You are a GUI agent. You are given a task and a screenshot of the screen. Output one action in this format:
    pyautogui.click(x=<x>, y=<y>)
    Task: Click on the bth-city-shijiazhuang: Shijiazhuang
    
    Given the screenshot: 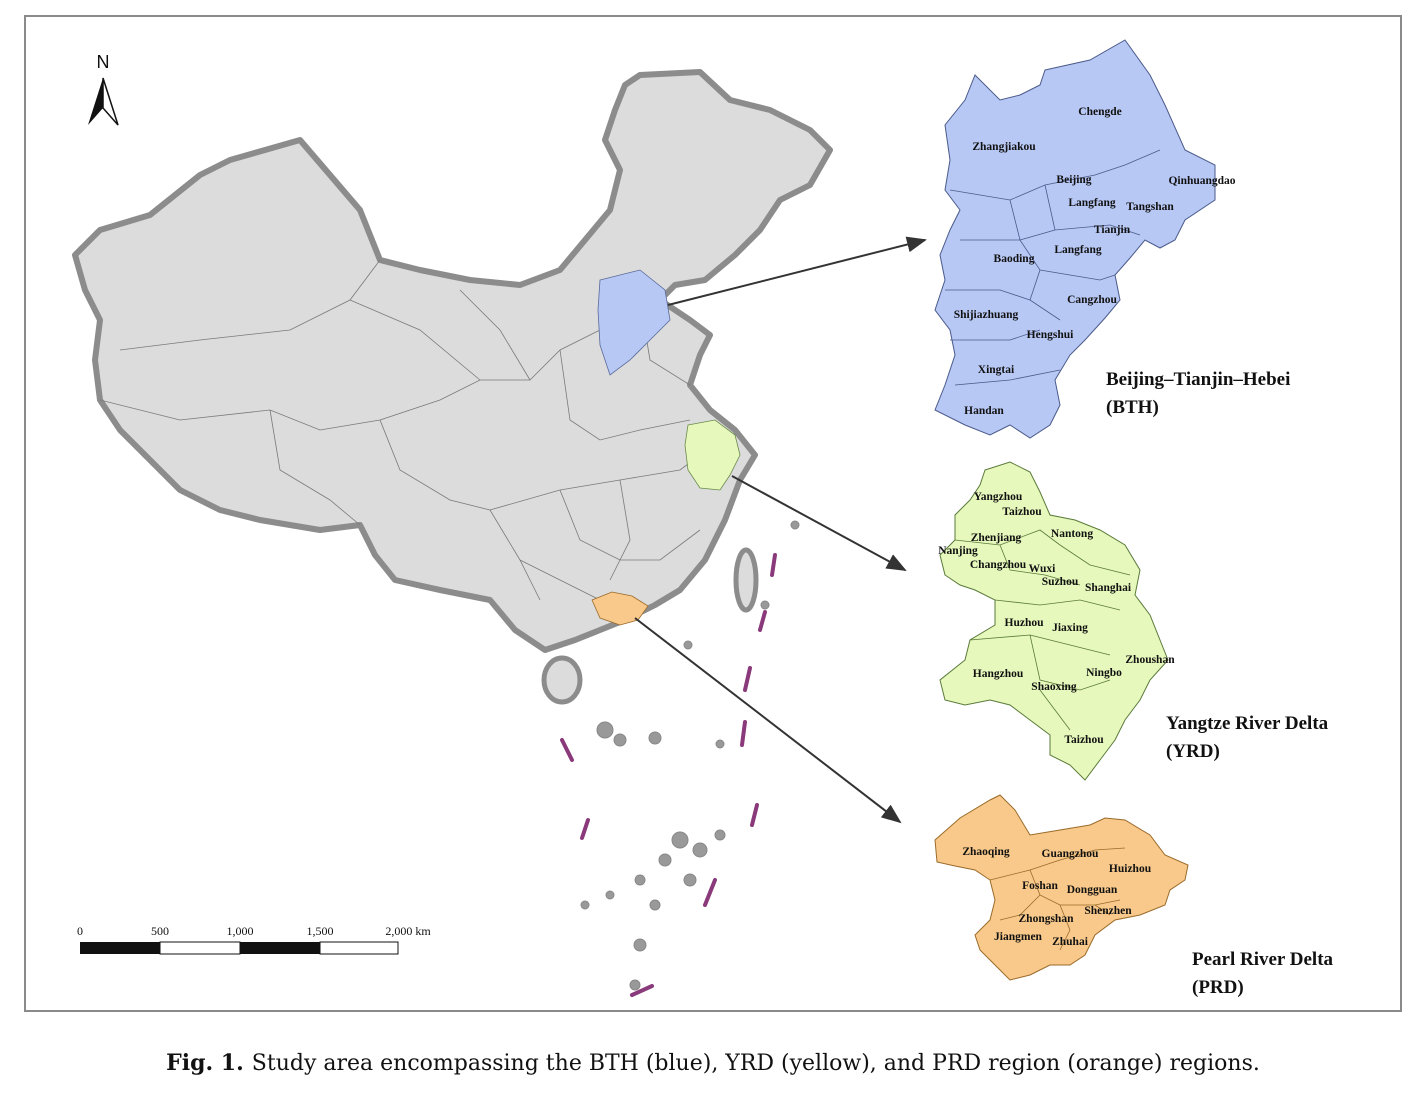 What is the action you would take?
    pyautogui.click(x=986, y=315)
    